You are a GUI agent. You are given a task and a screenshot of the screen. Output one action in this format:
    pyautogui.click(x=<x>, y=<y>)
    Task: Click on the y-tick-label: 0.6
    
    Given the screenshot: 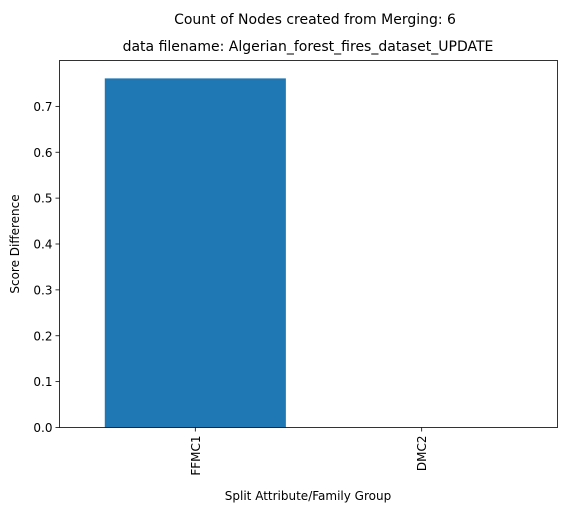 What is the action you would take?
    pyautogui.click(x=42, y=153)
    